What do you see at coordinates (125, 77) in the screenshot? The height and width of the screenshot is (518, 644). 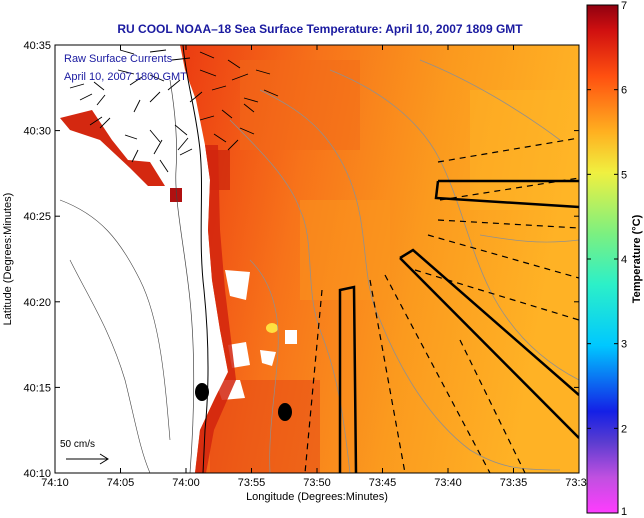 I see `legend-line-2: April 10, 2007 1800 GMT` at bounding box center [125, 77].